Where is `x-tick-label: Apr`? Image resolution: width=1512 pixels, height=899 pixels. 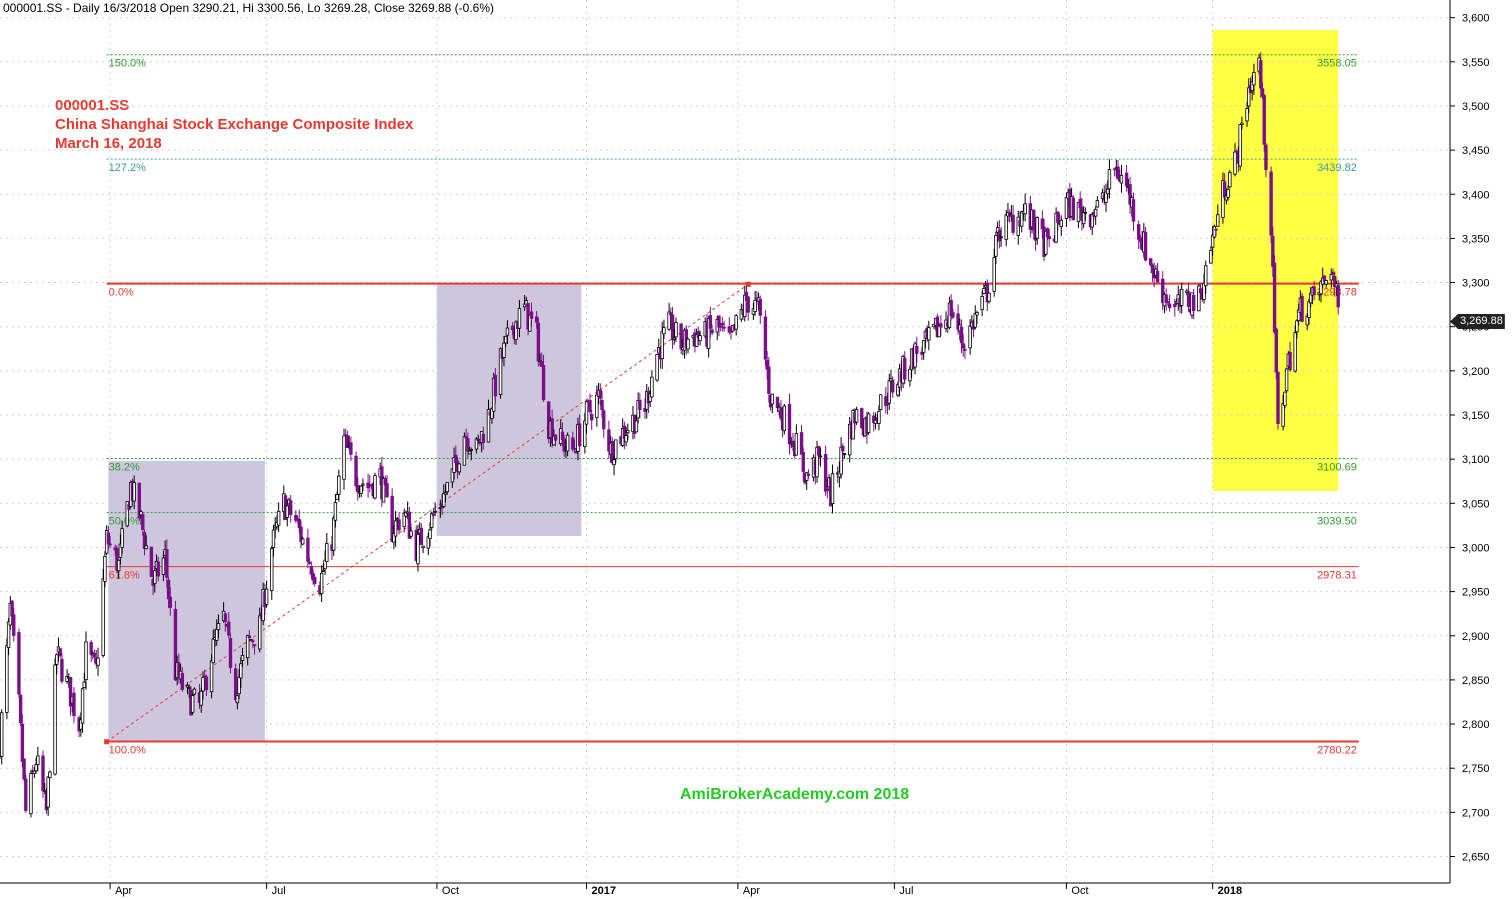 x-tick-label: Apr is located at coordinates (123, 891).